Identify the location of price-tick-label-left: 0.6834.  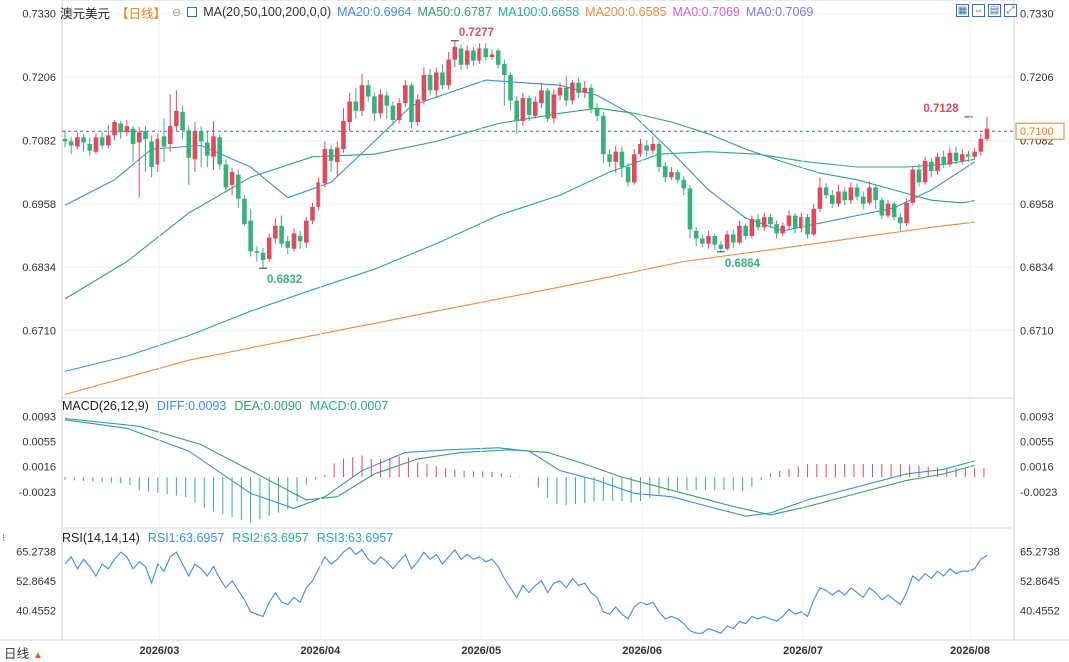
(39, 268).